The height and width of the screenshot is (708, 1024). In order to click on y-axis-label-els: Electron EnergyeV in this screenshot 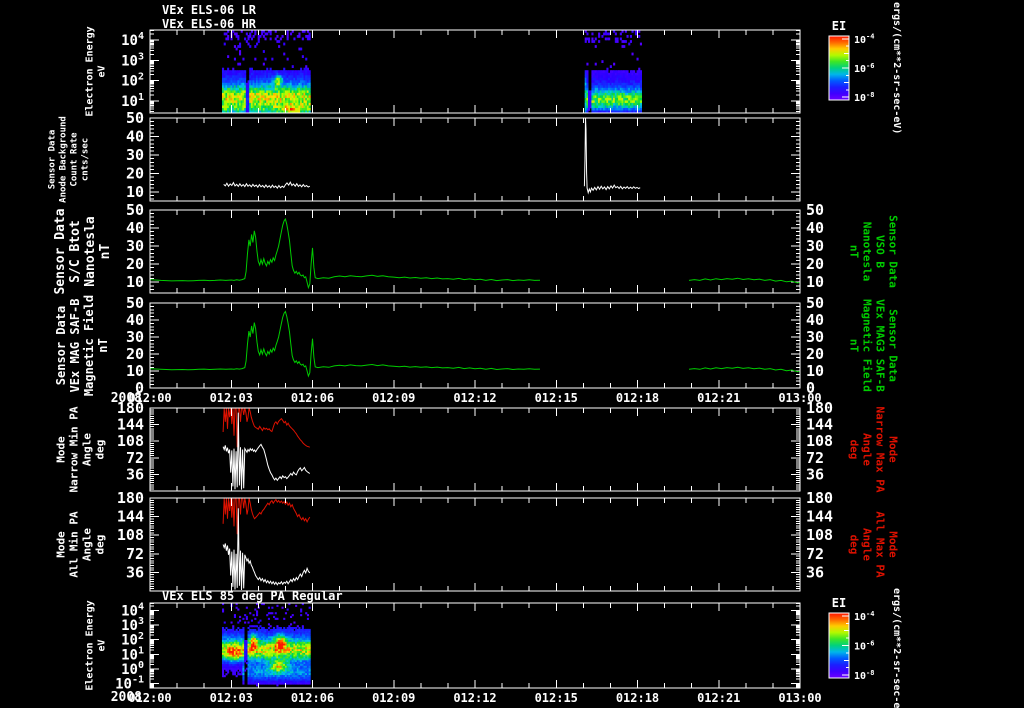, I will do `click(96, 71)`.